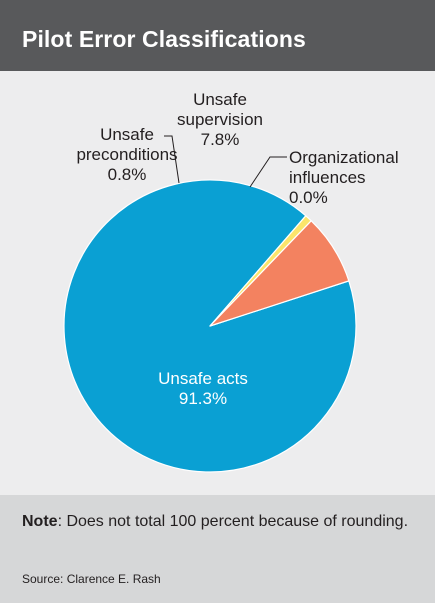 This screenshot has height=603, width=435. I want to click on chart-header: Pilot Error Classifications, so click(217, 35).